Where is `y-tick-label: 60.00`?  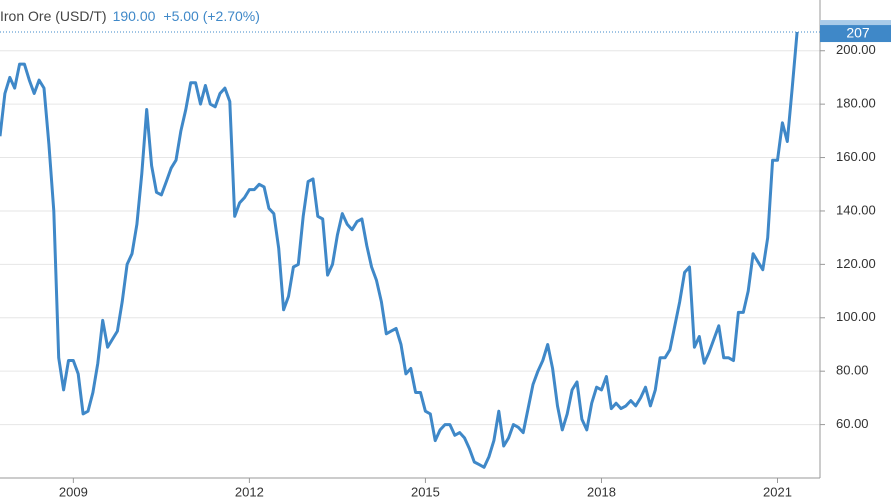
y-tick-label: 60.00 is located at coordinates (852, 423).